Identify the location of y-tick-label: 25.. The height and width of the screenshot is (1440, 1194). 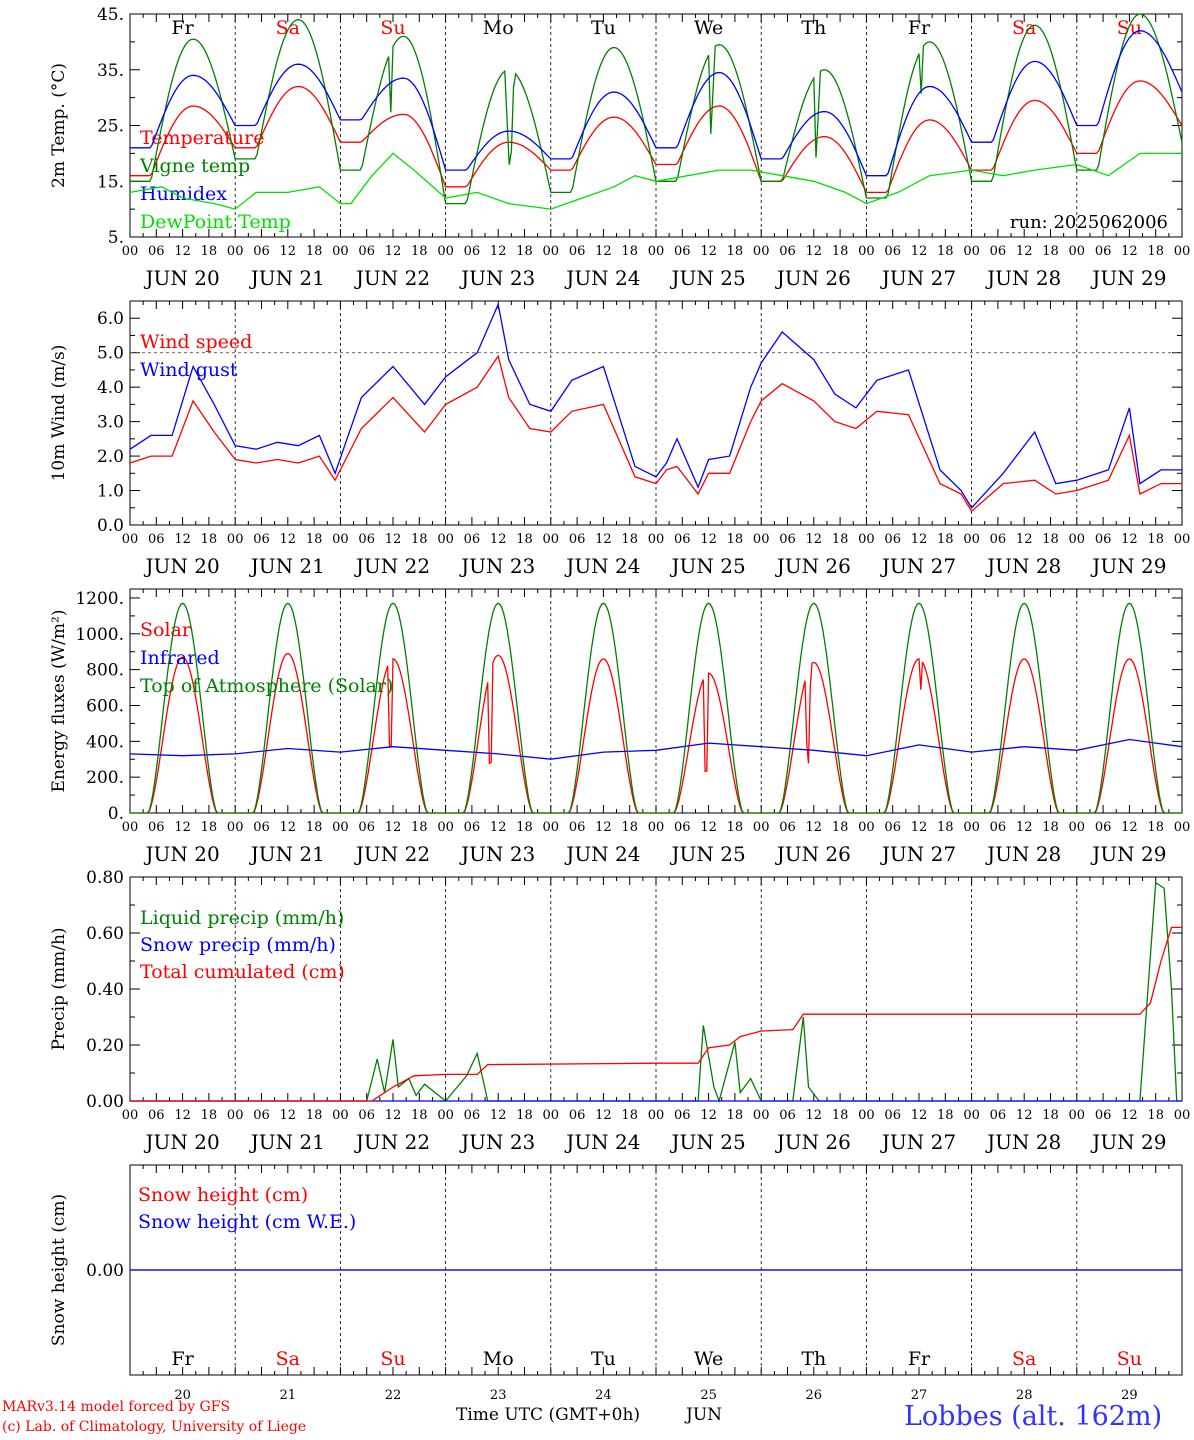
(110, 127).